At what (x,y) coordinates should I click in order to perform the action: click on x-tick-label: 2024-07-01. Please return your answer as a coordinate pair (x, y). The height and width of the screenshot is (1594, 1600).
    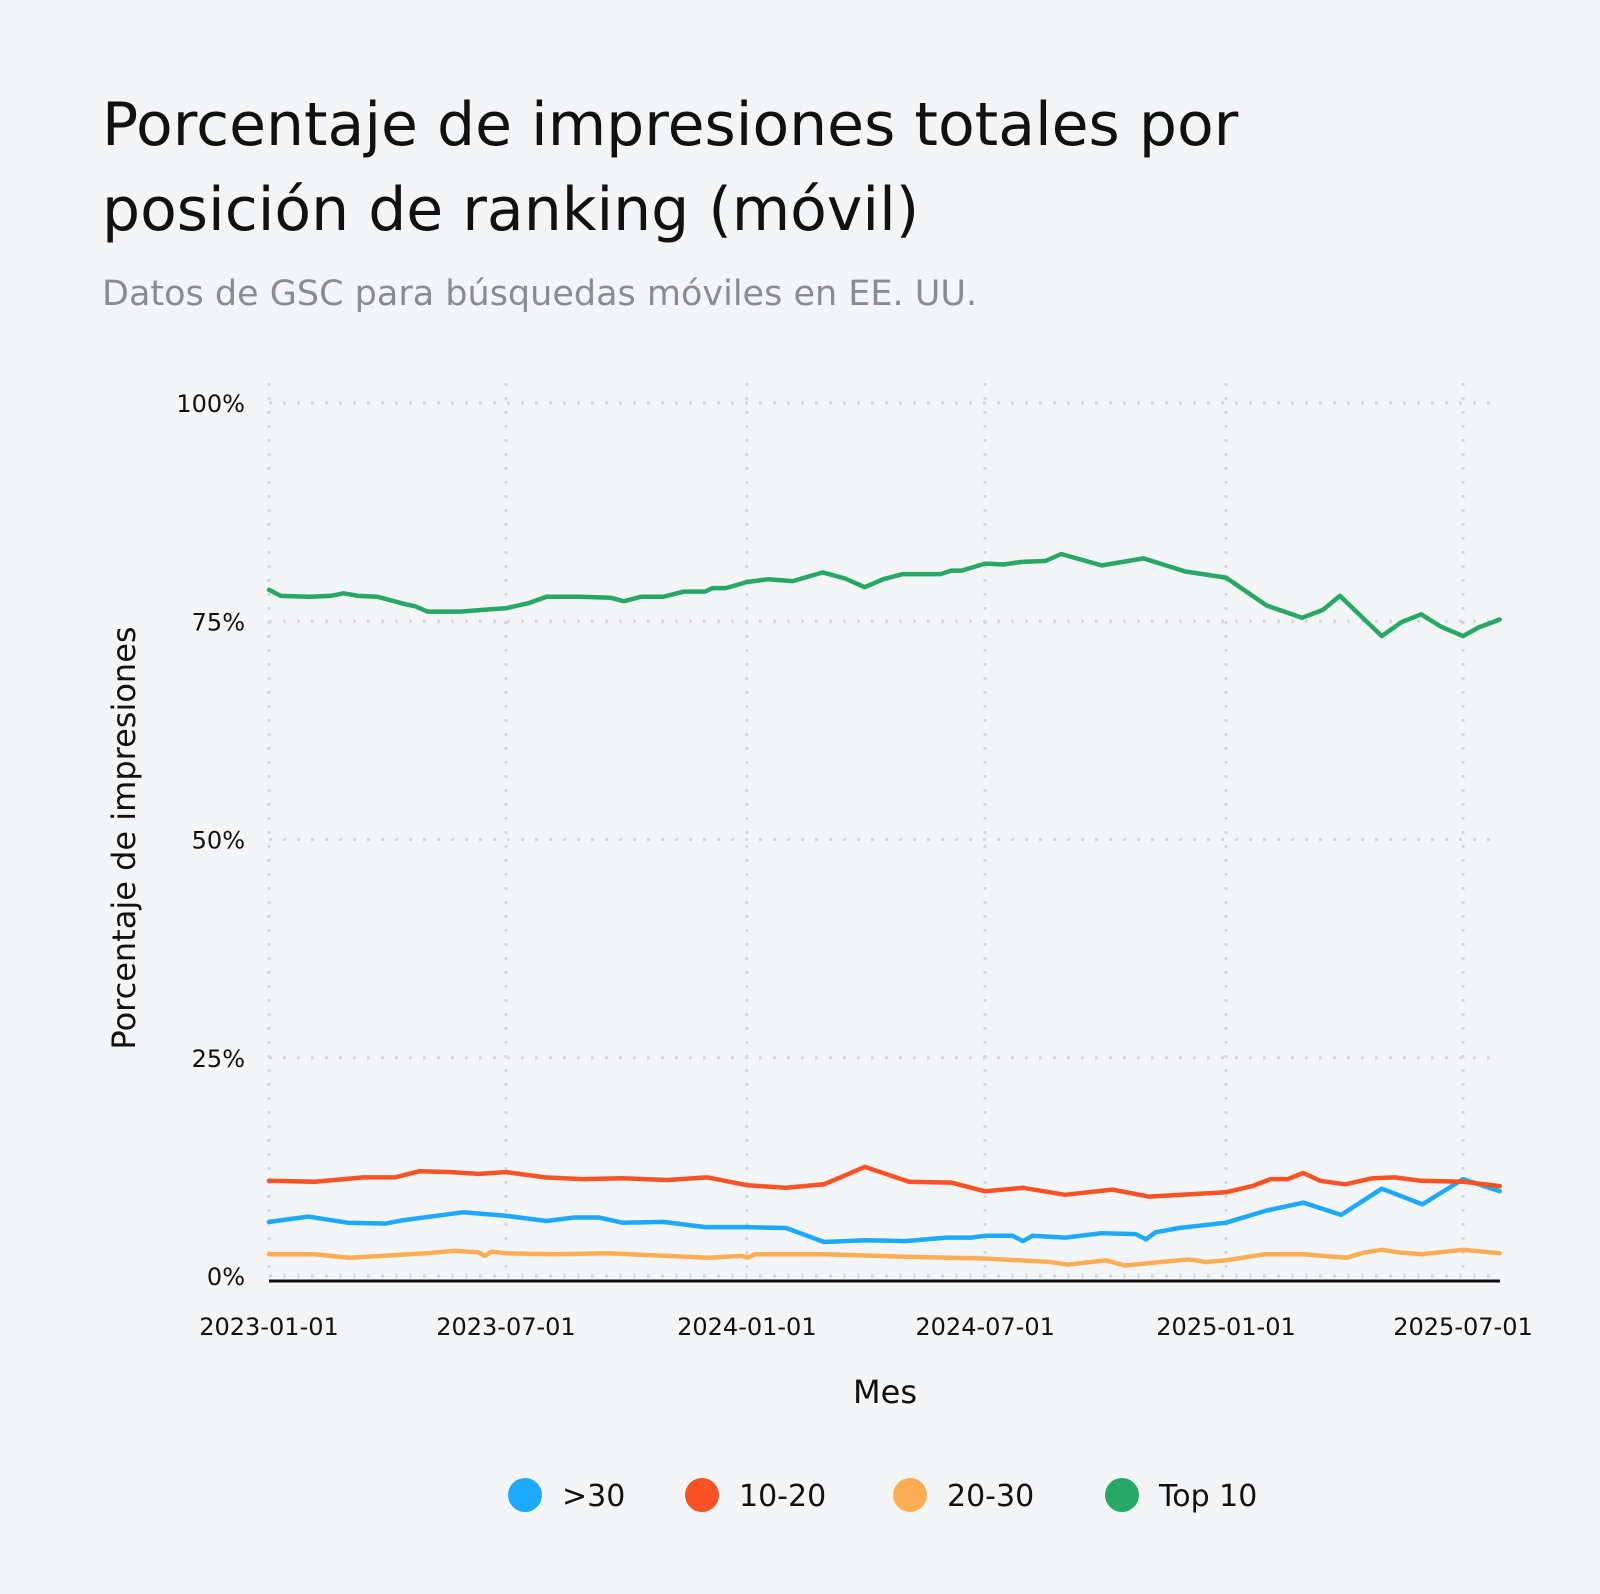
    Looking at the image, I should click on (984, 1327).